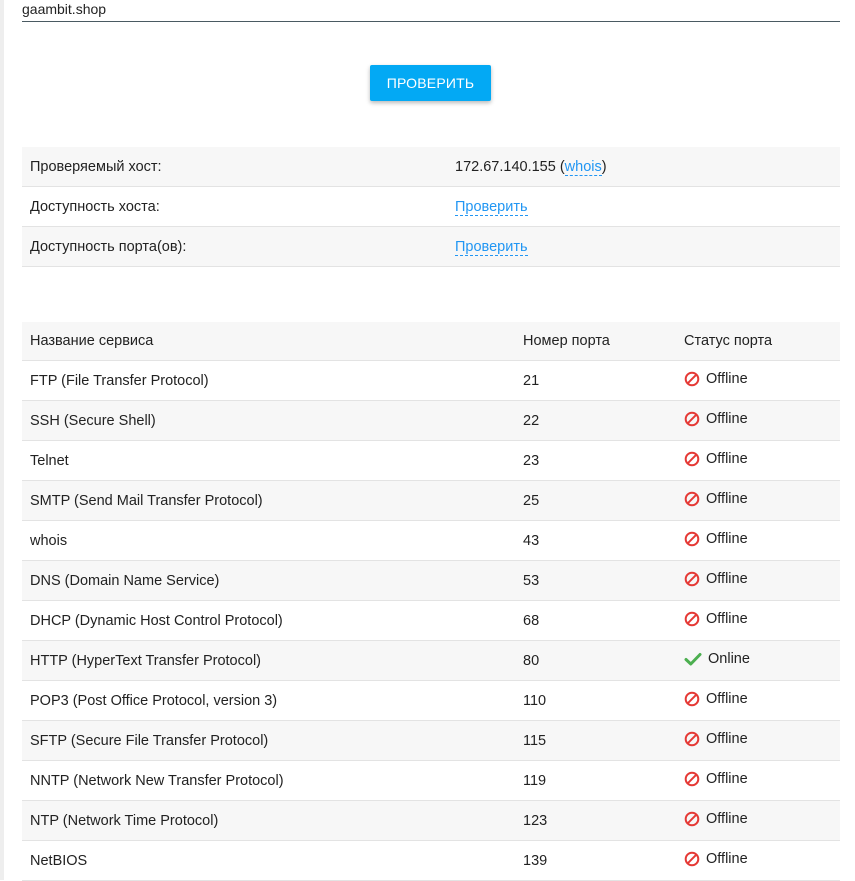  I want to click on host-availability-label: Доступность хоста:, so click(234, 206).